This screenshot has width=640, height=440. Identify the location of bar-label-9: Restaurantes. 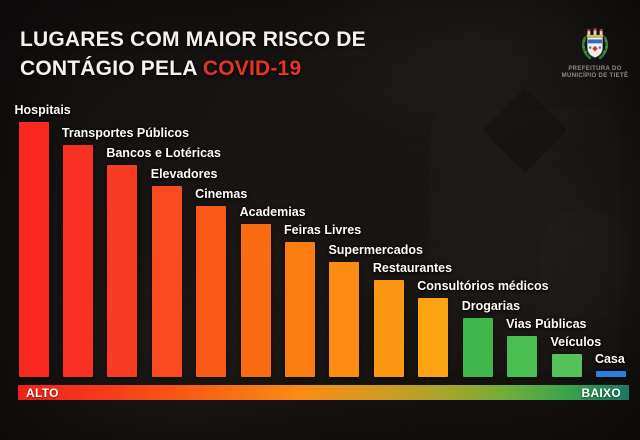
(412, 268).